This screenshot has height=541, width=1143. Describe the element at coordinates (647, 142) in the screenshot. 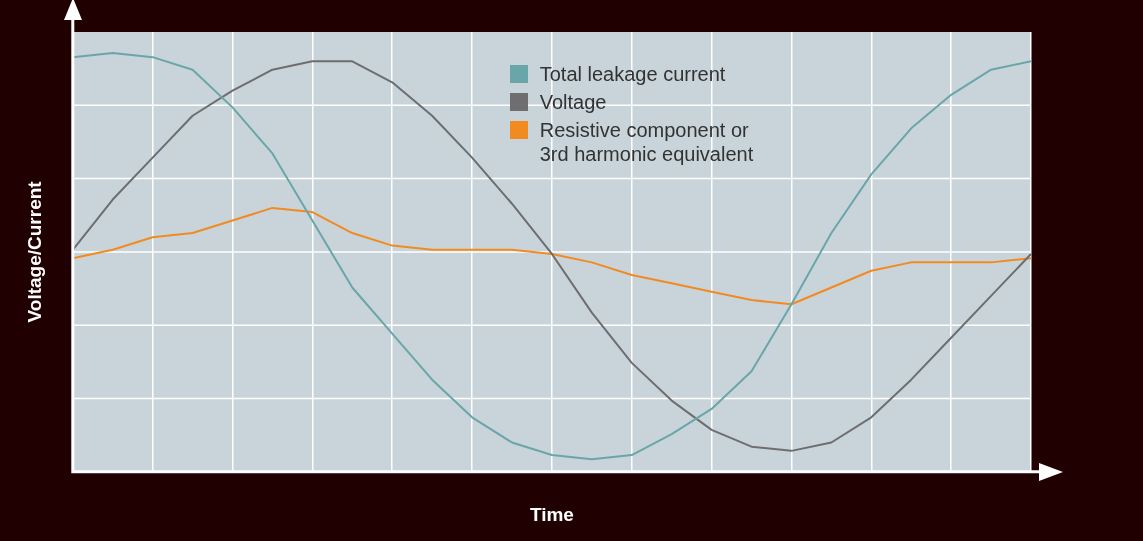

I see `legend-label: Resistive component or 3rd harmonic equivalent` at that location.